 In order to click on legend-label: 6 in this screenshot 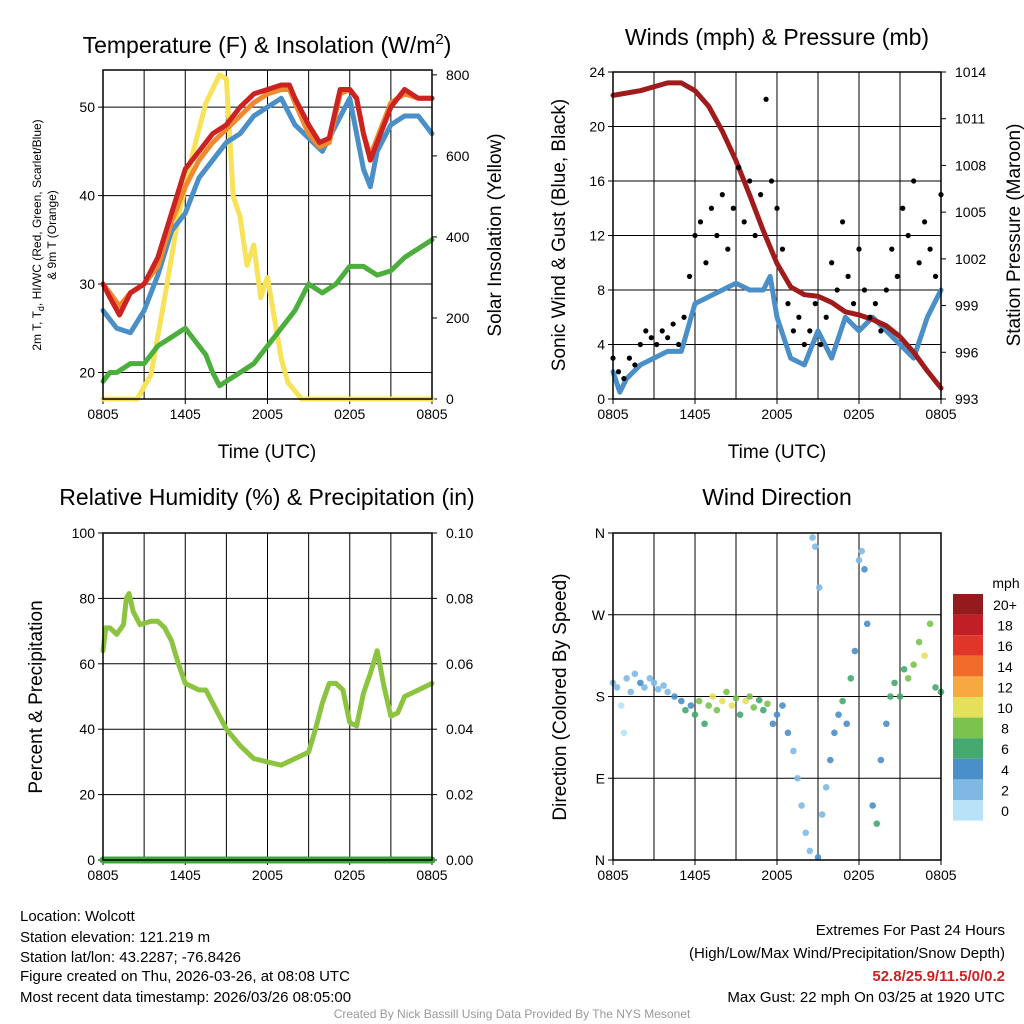, I will do `click(1005, 749)`.